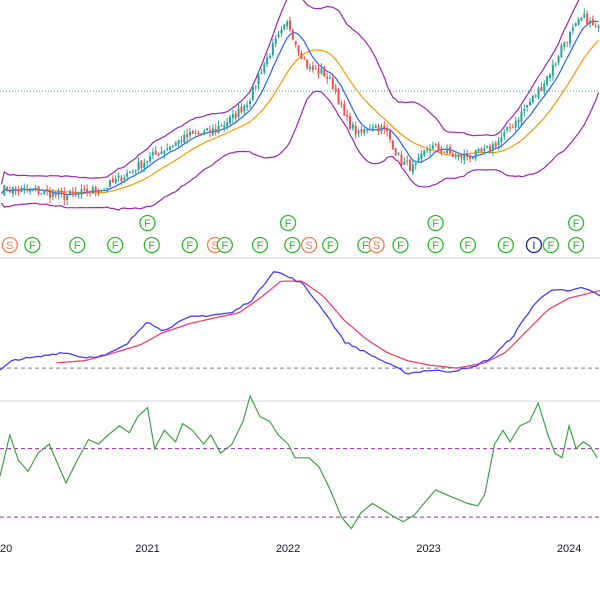 This screenshot has height=600, width=600. I want to click on x-axis: 20 2021 2022 2023 2024, so click(290, 549).